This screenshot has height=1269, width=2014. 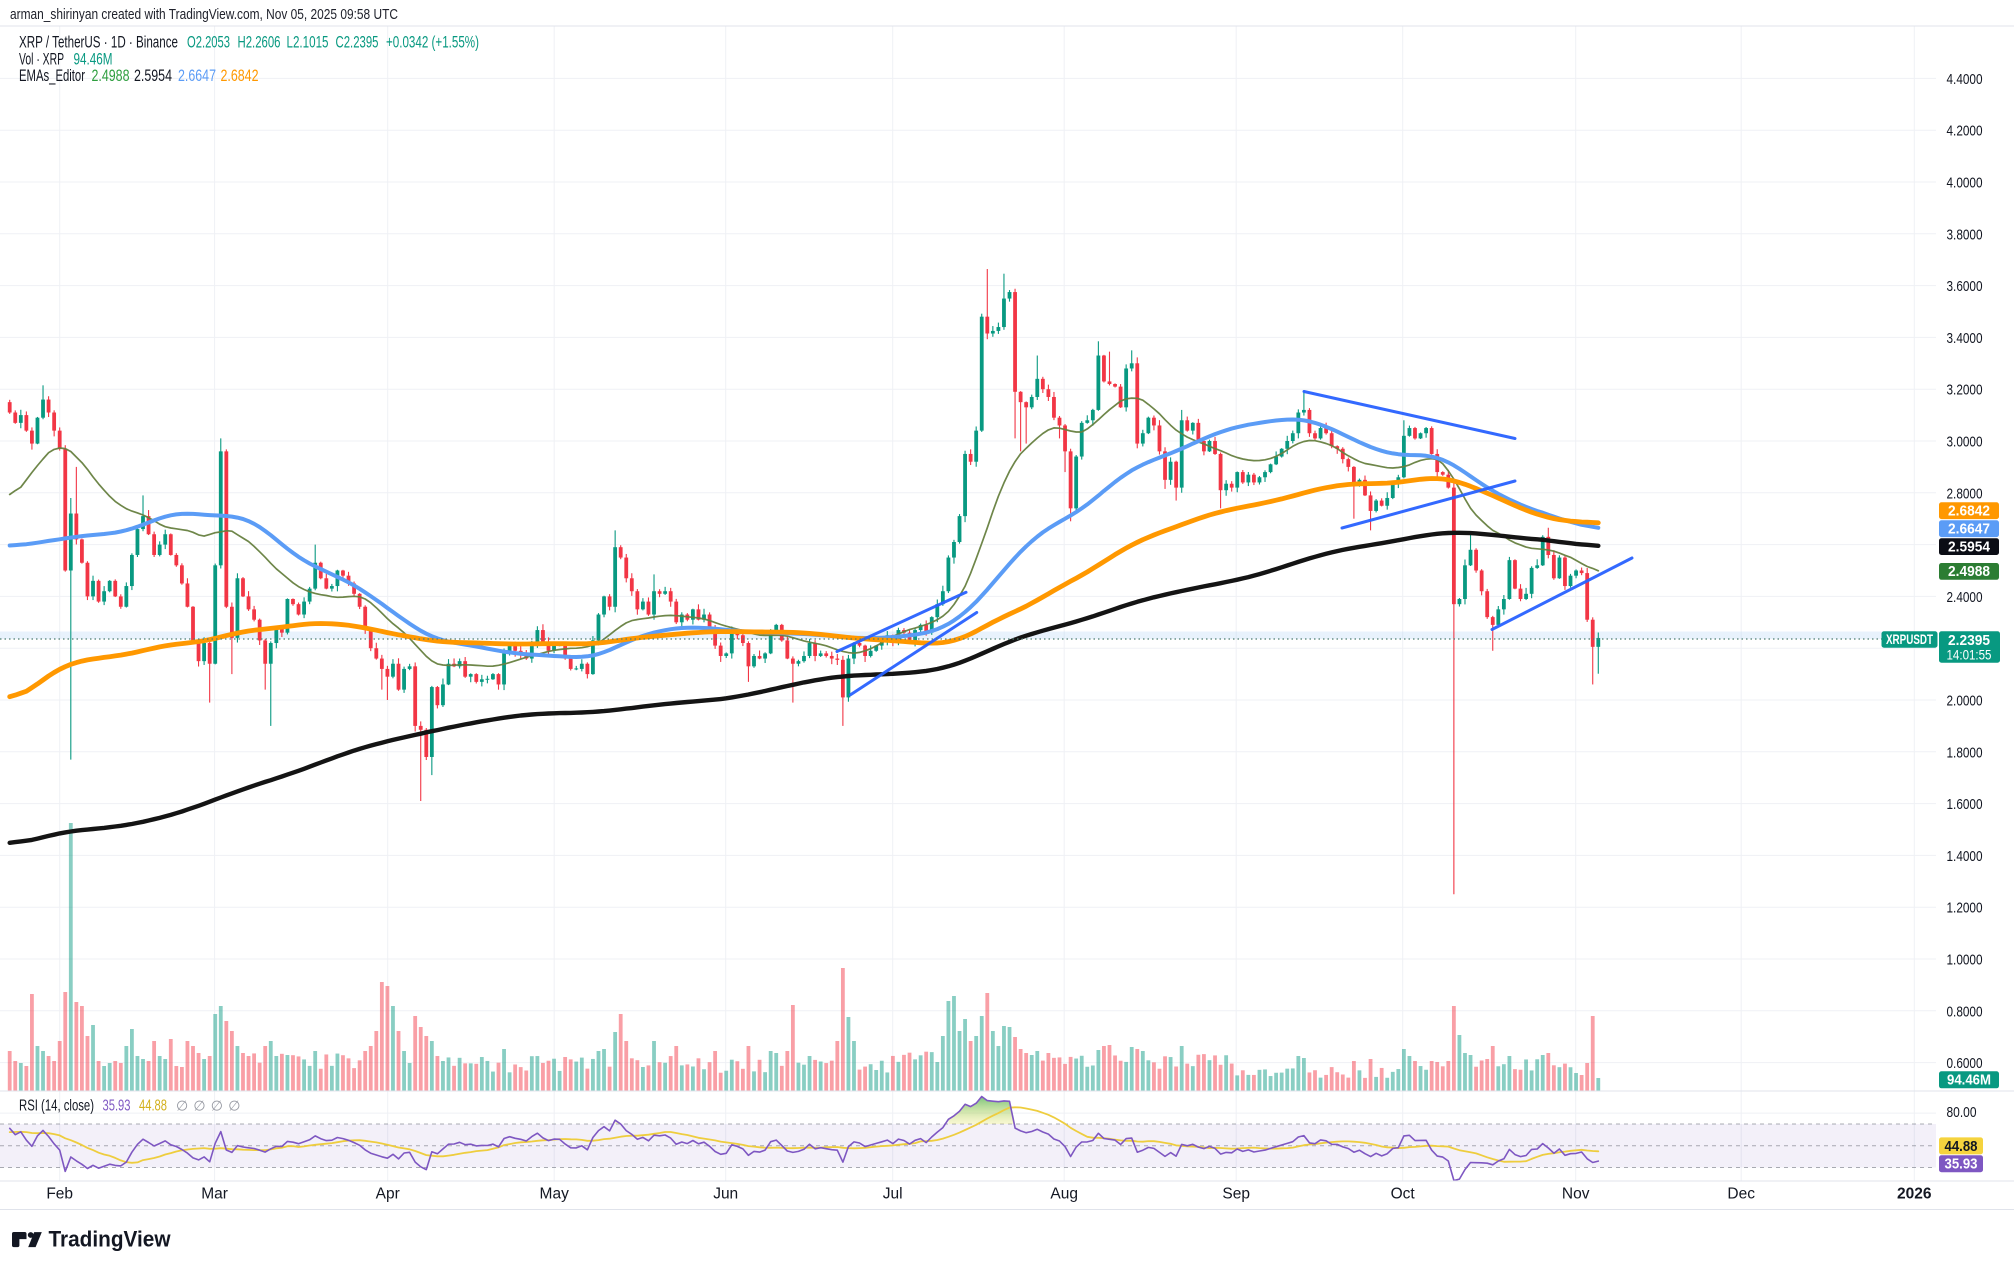 I want to click on svg-text: +0.0342 (+1.55%), so click(x=432, y=43).